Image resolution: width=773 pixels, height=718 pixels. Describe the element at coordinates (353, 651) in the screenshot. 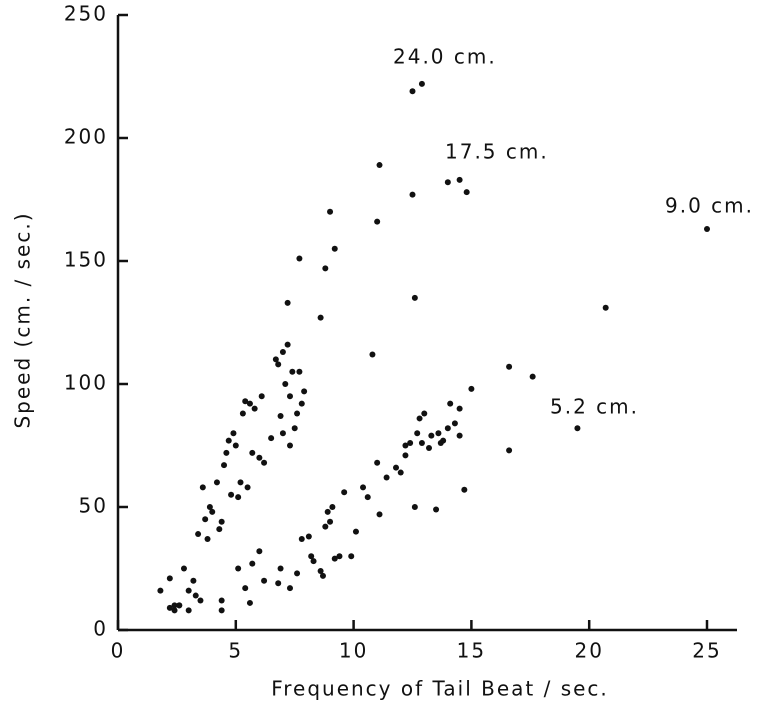

I see `x-tick-label: 10` at that location.